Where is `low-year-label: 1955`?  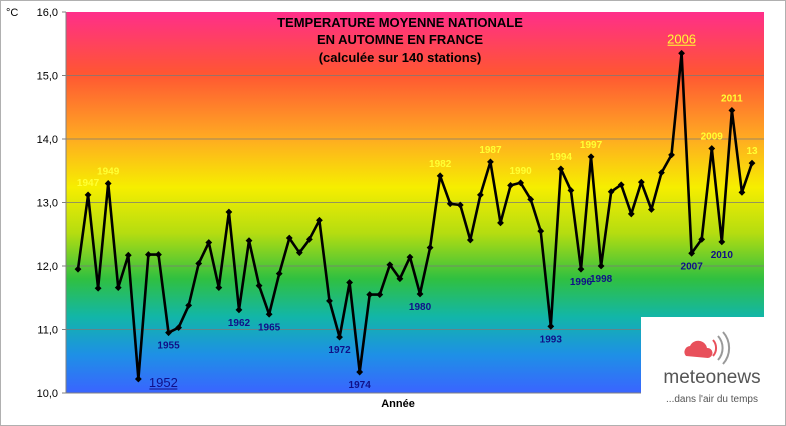
low-year-label: 1955 is located at coordinates (168, 346).